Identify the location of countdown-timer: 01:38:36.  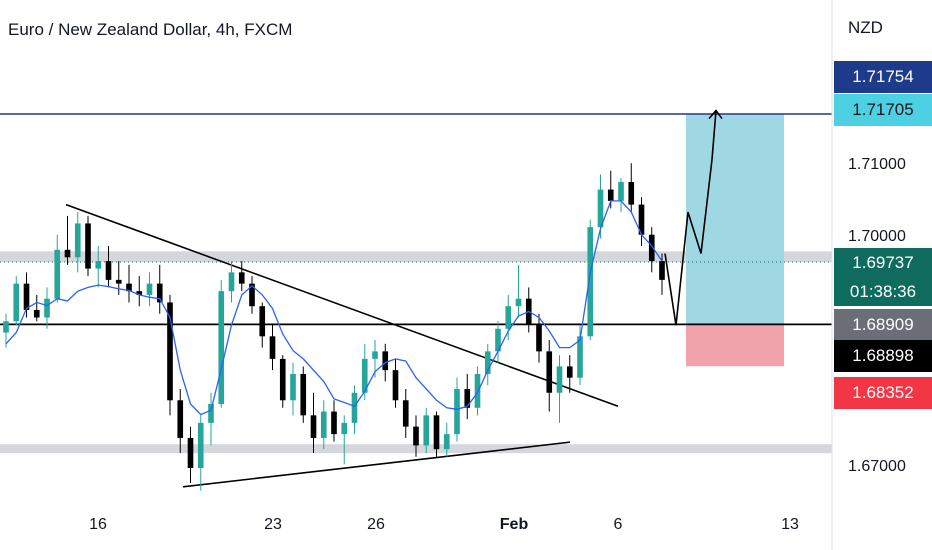
(883, 292).